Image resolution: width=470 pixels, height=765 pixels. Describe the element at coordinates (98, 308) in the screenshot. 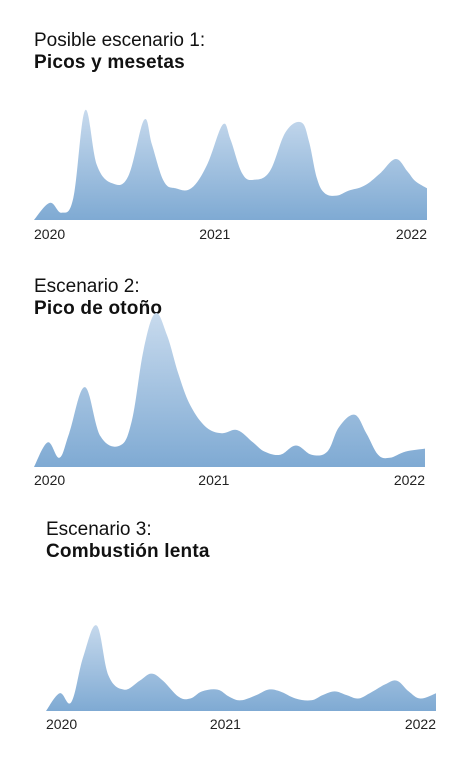

I see `chart-2-title: Pico de otoño` at that location.